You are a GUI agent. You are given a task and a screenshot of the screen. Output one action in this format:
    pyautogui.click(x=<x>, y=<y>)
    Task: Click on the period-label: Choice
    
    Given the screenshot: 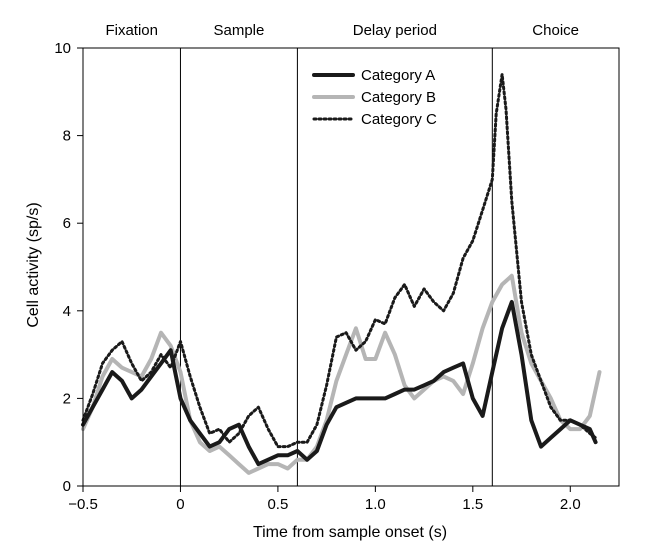 What is the action you would take?
    pyautogui.click(x=555, y=30)
    